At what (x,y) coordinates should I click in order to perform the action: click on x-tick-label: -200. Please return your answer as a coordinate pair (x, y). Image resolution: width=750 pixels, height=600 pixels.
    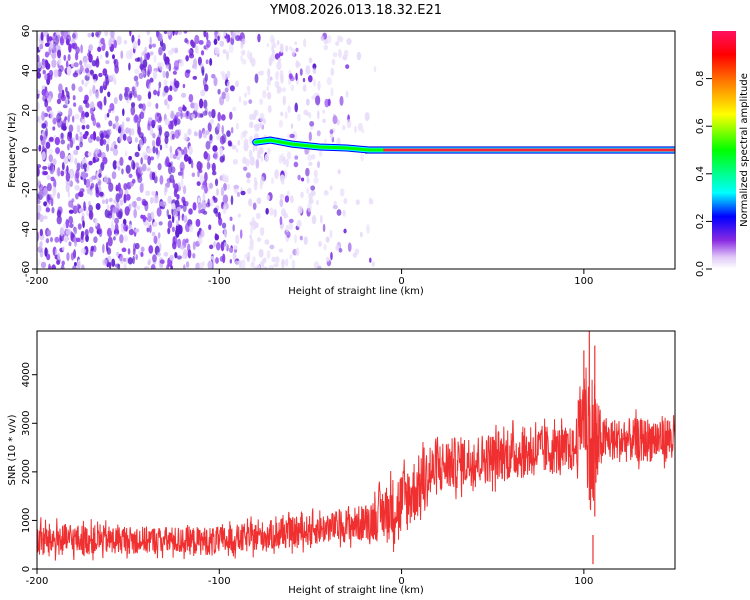
    Looking at the image, I should click on (37, 581).